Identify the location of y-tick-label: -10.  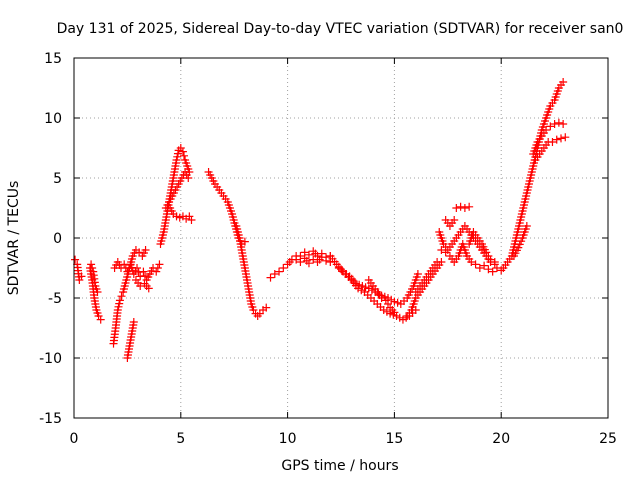
(50, 359).